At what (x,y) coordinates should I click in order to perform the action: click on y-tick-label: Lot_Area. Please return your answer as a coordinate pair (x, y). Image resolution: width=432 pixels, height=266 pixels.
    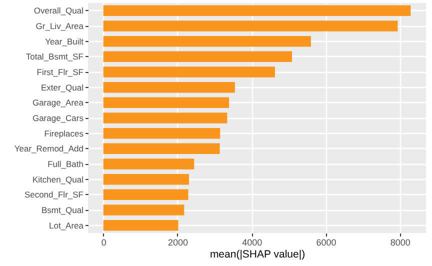
    Looking at the image, I should click on (66, 225).